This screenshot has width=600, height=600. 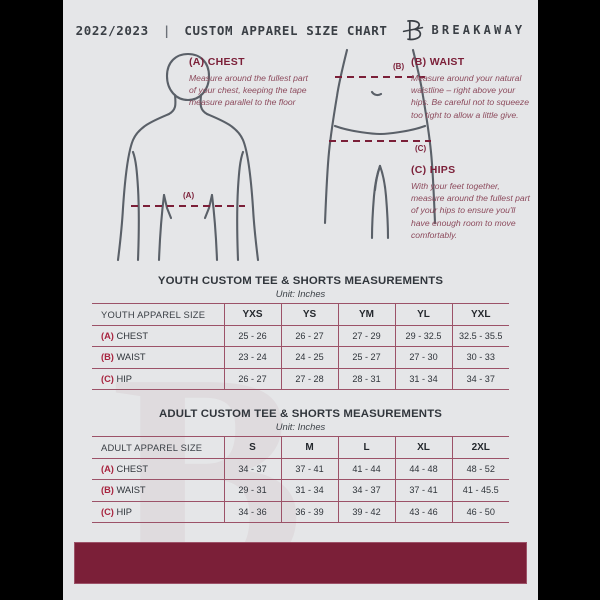 What do you see at coordinates (380, 144) in the screenshot?
I see `lower-body-hips-figure` at bounding box center [380, 144].